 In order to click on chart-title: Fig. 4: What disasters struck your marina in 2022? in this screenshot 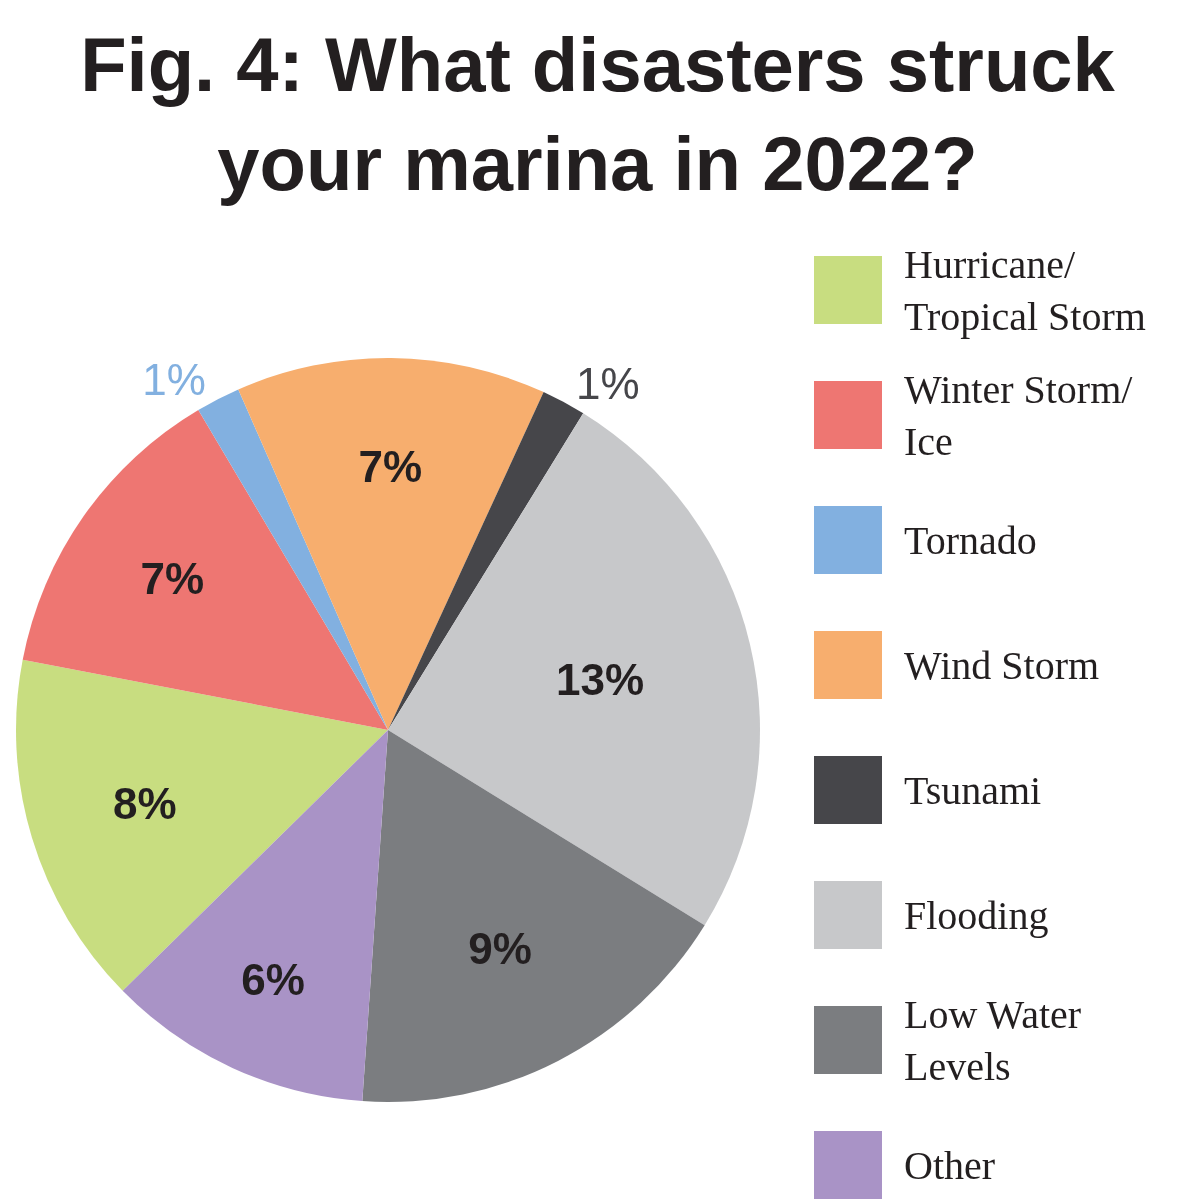, I will do `click(598, 114)`.